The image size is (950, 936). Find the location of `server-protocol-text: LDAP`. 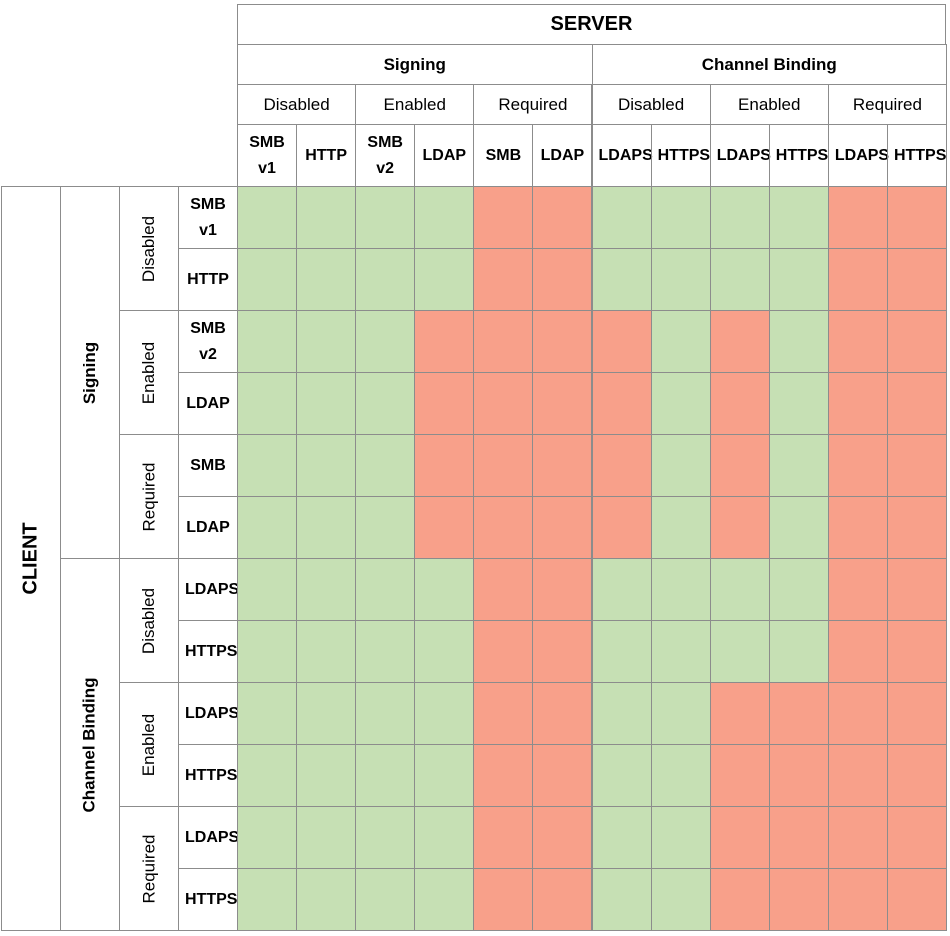

server-protocol-text: LDAP is located at coordinates (562, 155).